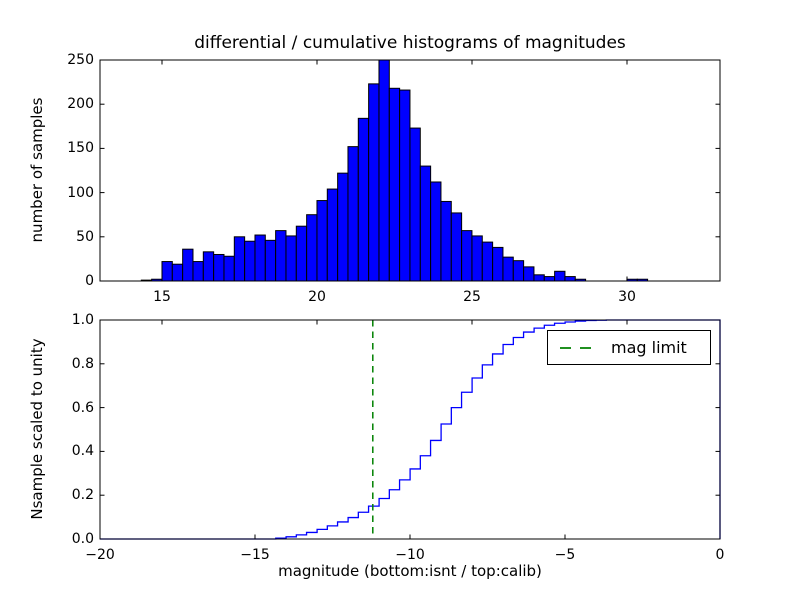  I want to click on legend-box: mag limit, so click(629, 347).